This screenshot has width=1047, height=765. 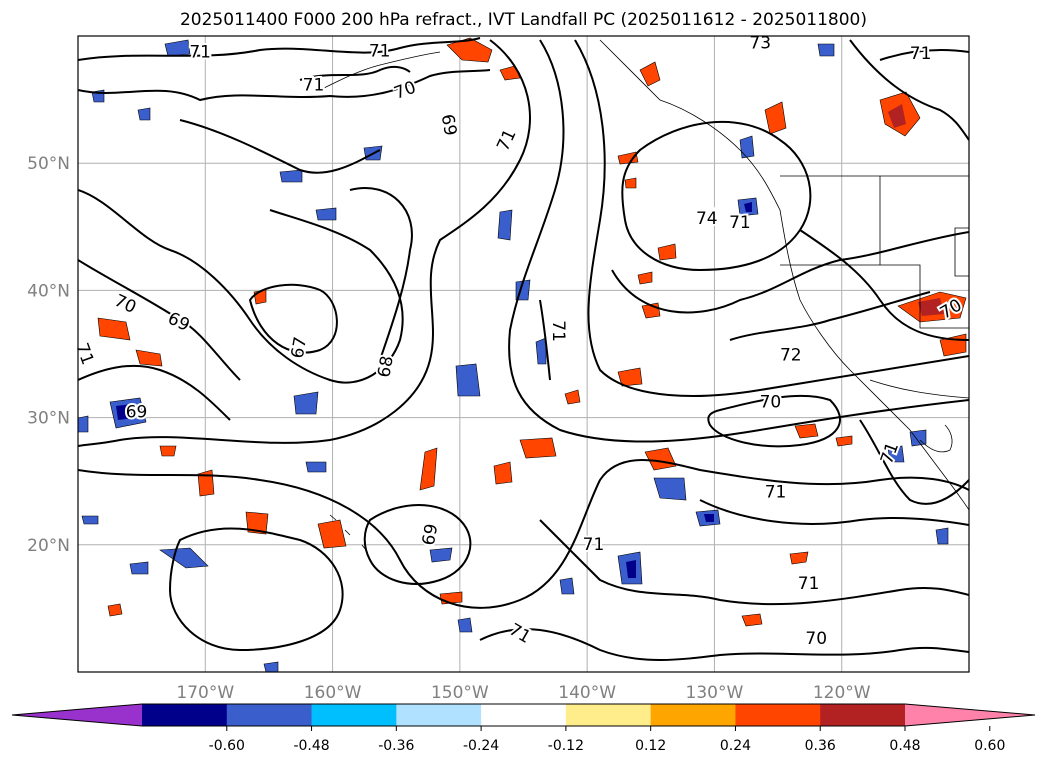 I want to click on colorbar-tick-label: -0.48, so click(x=311, y=746).